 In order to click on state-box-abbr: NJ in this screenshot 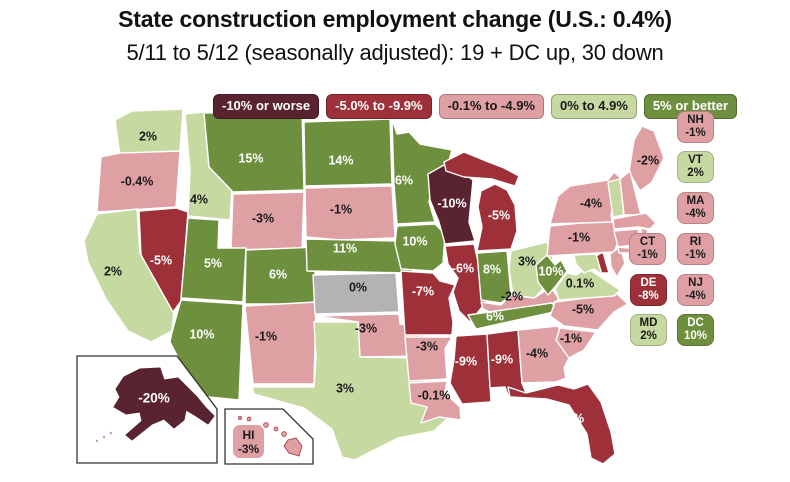, I will do `click(695, 283)`.